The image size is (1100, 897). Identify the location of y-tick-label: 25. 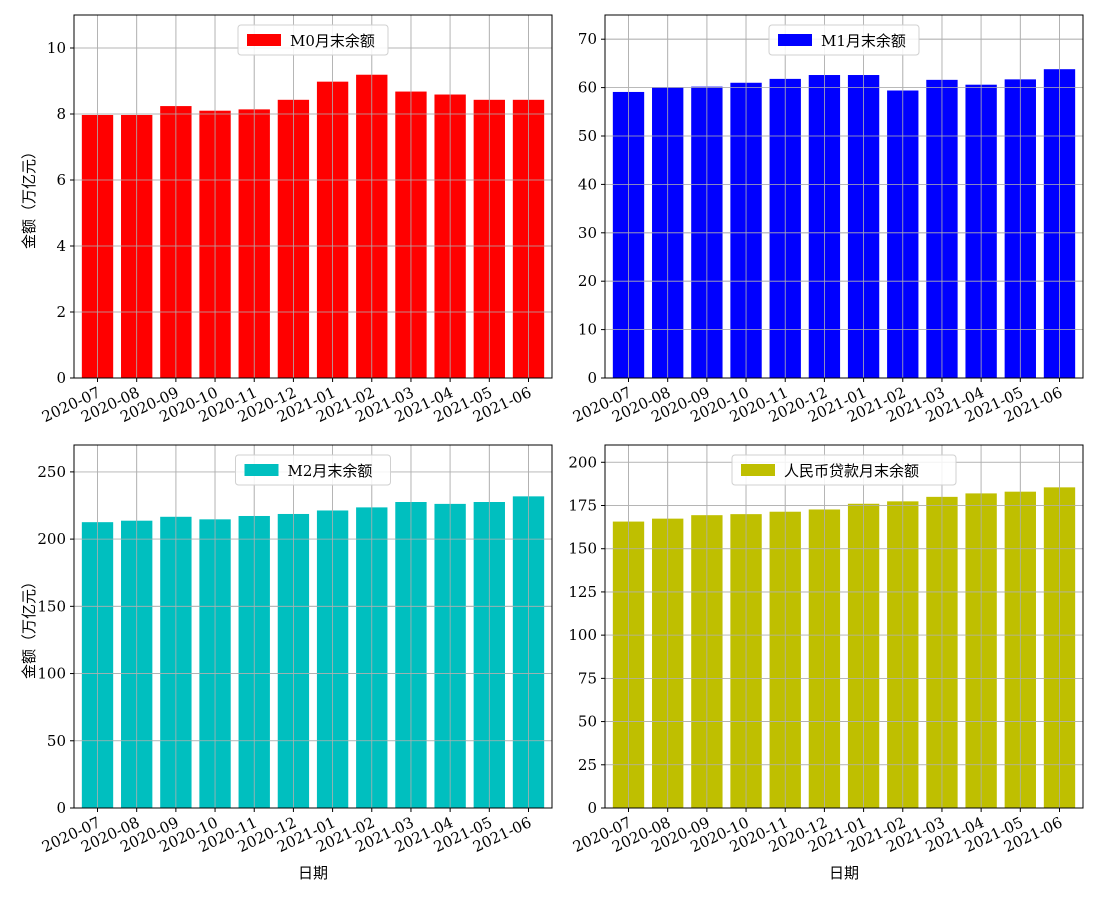
(587, 765).